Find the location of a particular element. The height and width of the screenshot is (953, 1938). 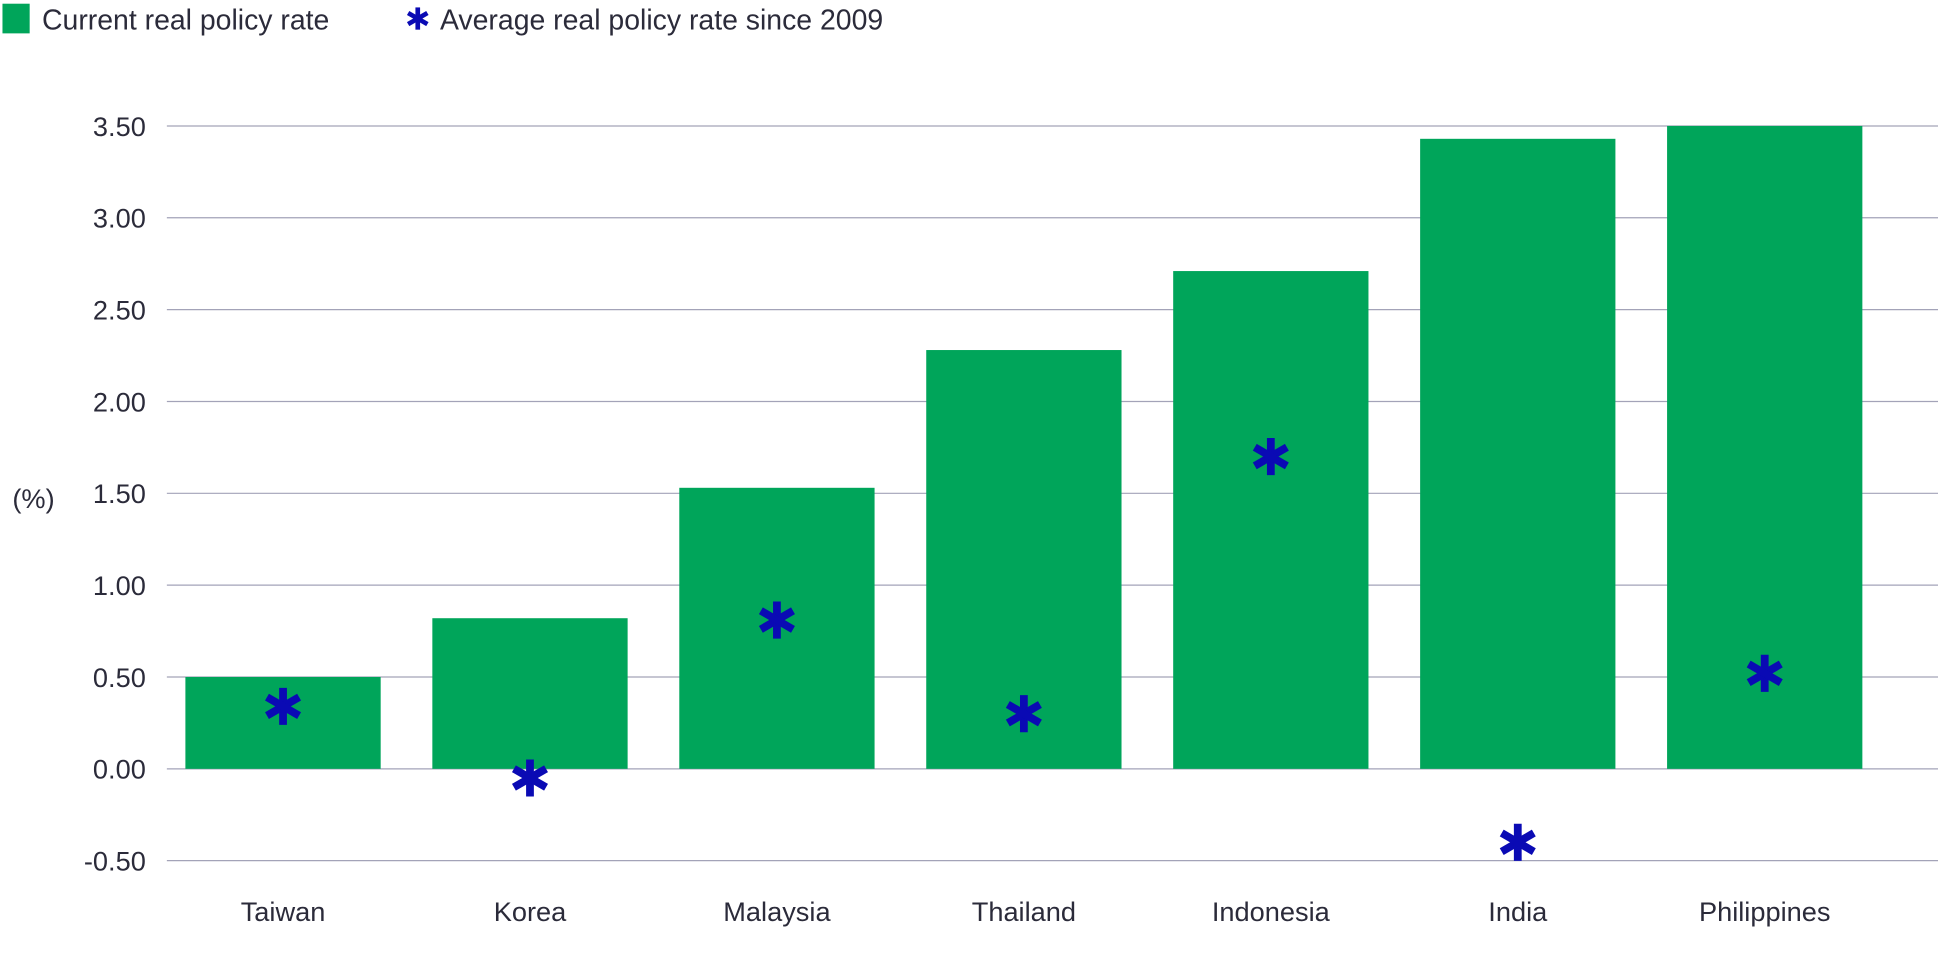

x-tick-label: Indonesia is located at coordinates (1271, 911).